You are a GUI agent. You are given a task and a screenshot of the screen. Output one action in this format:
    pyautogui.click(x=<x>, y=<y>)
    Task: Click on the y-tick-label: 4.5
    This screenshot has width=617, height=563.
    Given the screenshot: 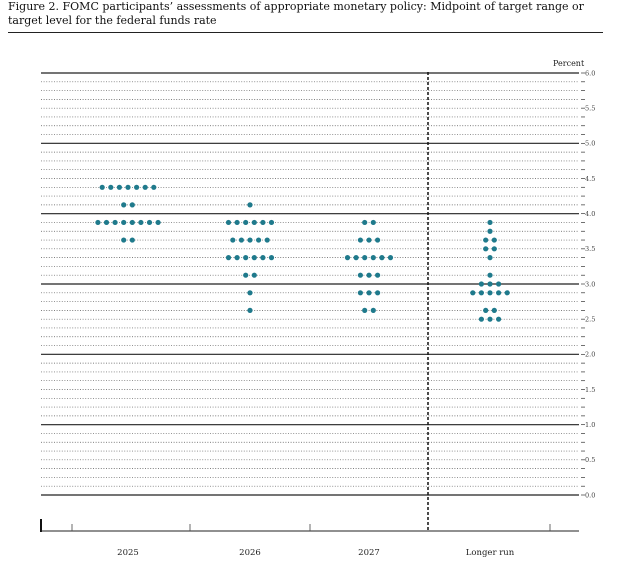 What is the action you would take?
    pyautogui.click(x=590, y=179)
    